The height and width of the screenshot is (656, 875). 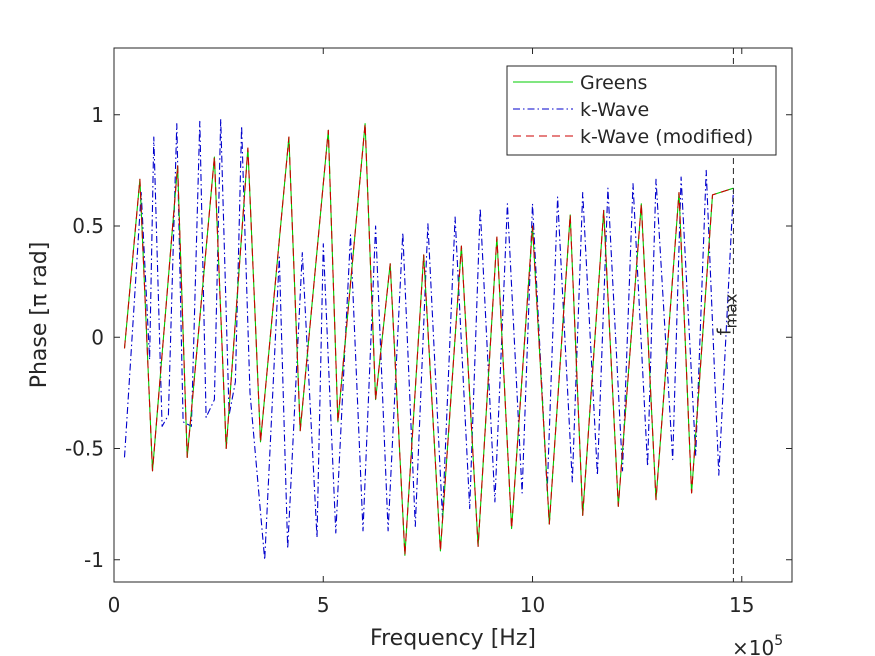 I want to click on fmax-label-sub: max, so click(x=730, y=311).